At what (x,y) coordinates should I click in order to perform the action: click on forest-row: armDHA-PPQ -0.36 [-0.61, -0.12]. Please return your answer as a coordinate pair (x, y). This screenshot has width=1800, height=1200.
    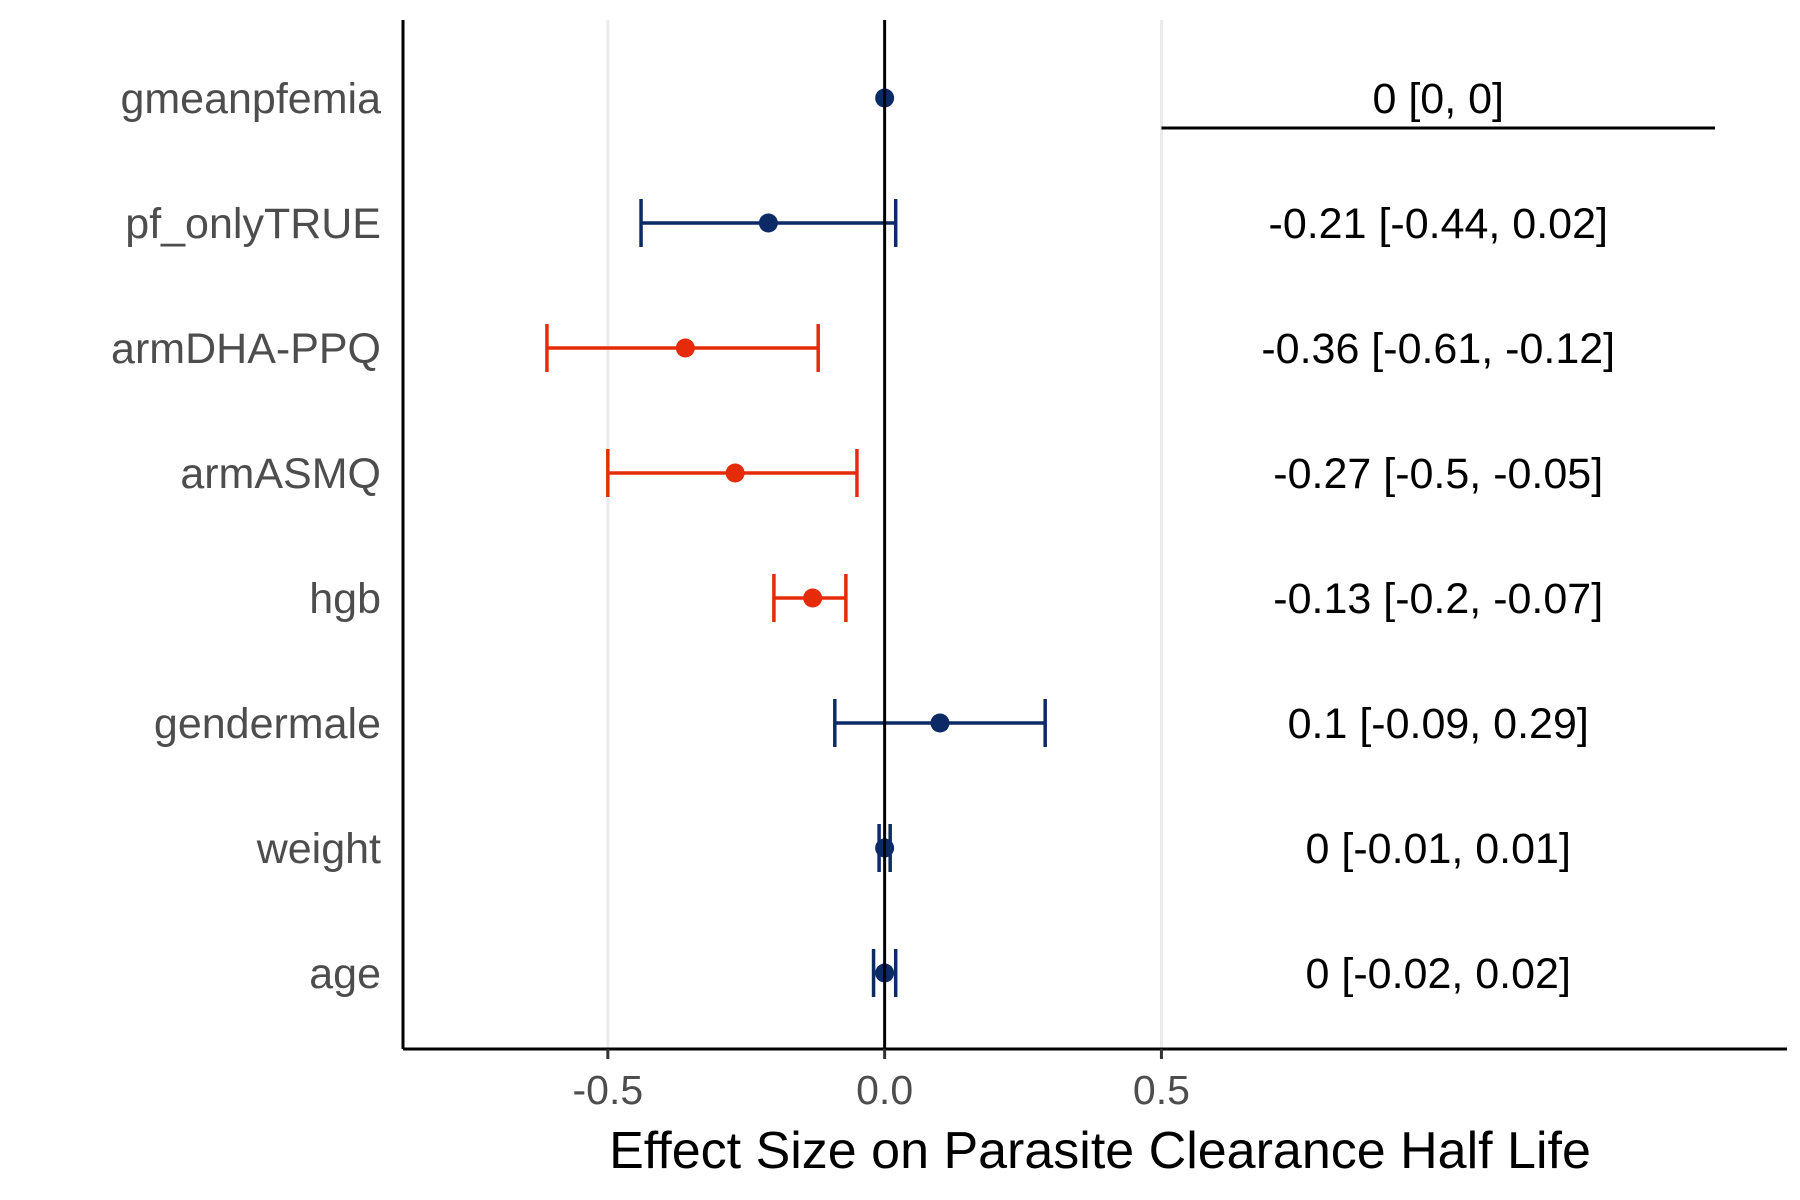
    Looking at the image, I should click on (863, 348).